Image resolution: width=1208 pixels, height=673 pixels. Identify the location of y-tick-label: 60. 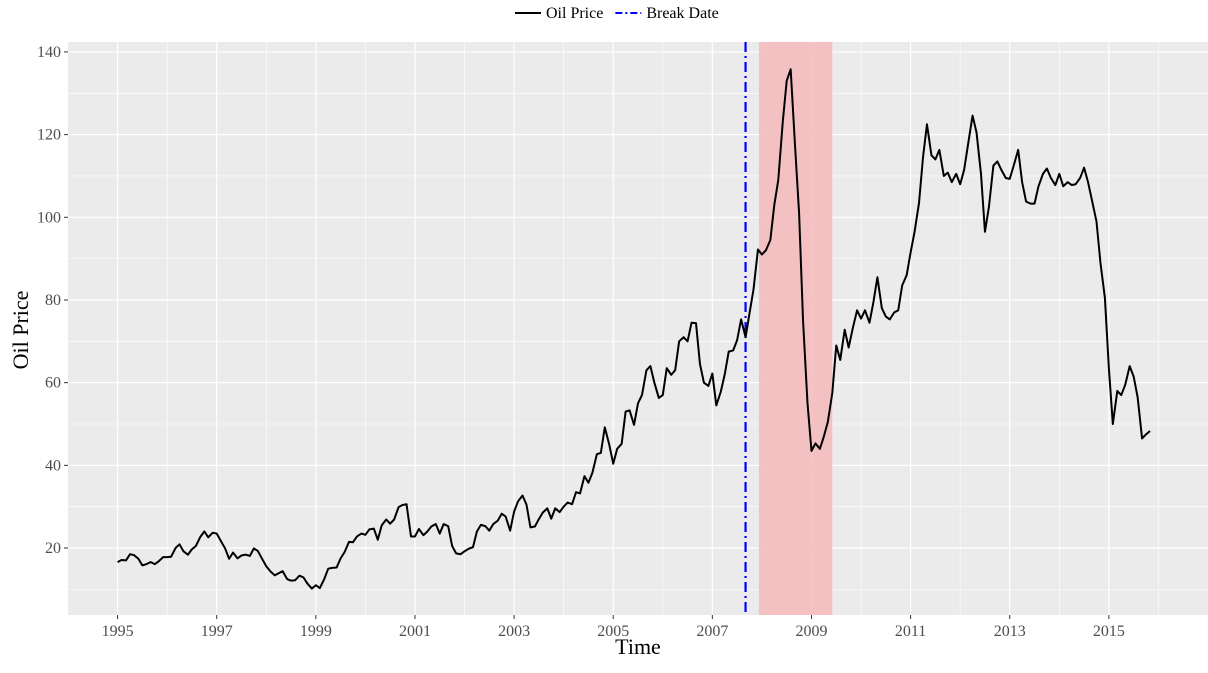
(53, 383).